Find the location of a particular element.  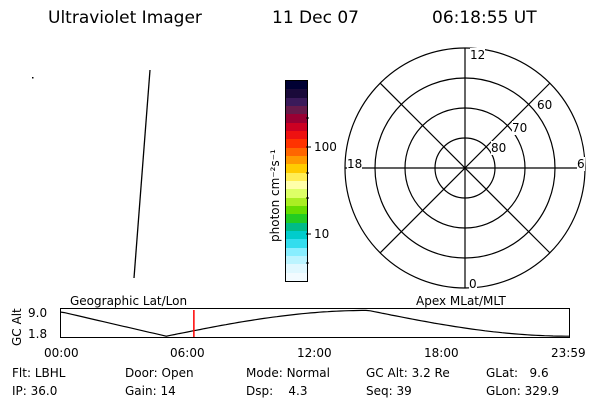

mlat-label-70: 70 is located at coordinates (520, 128).